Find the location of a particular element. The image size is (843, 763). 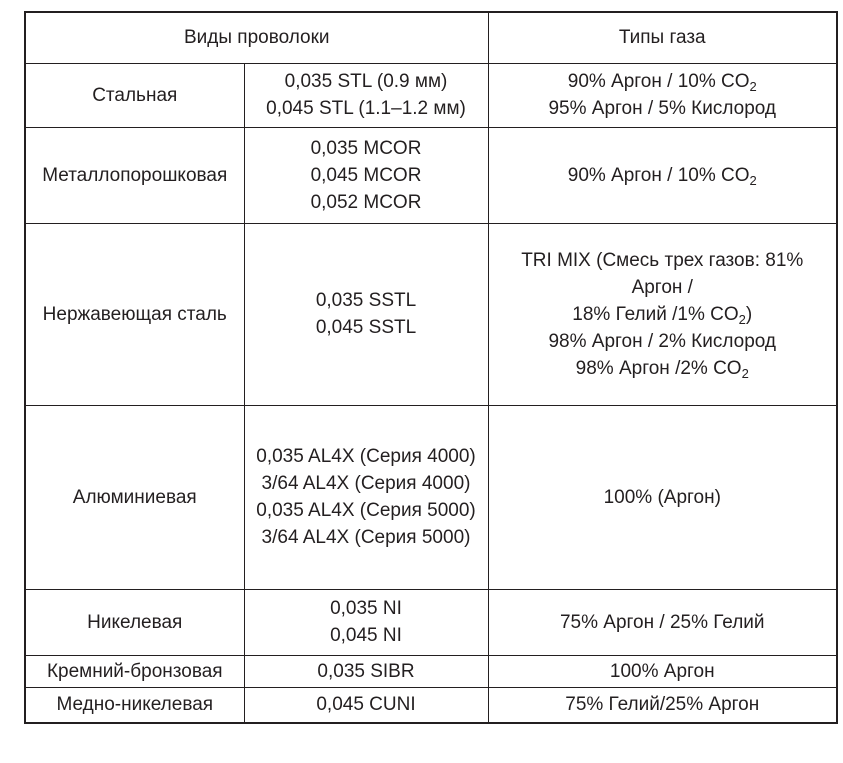

wire-type-cell: Медно-никелевая is located at coordinates (134, 705).